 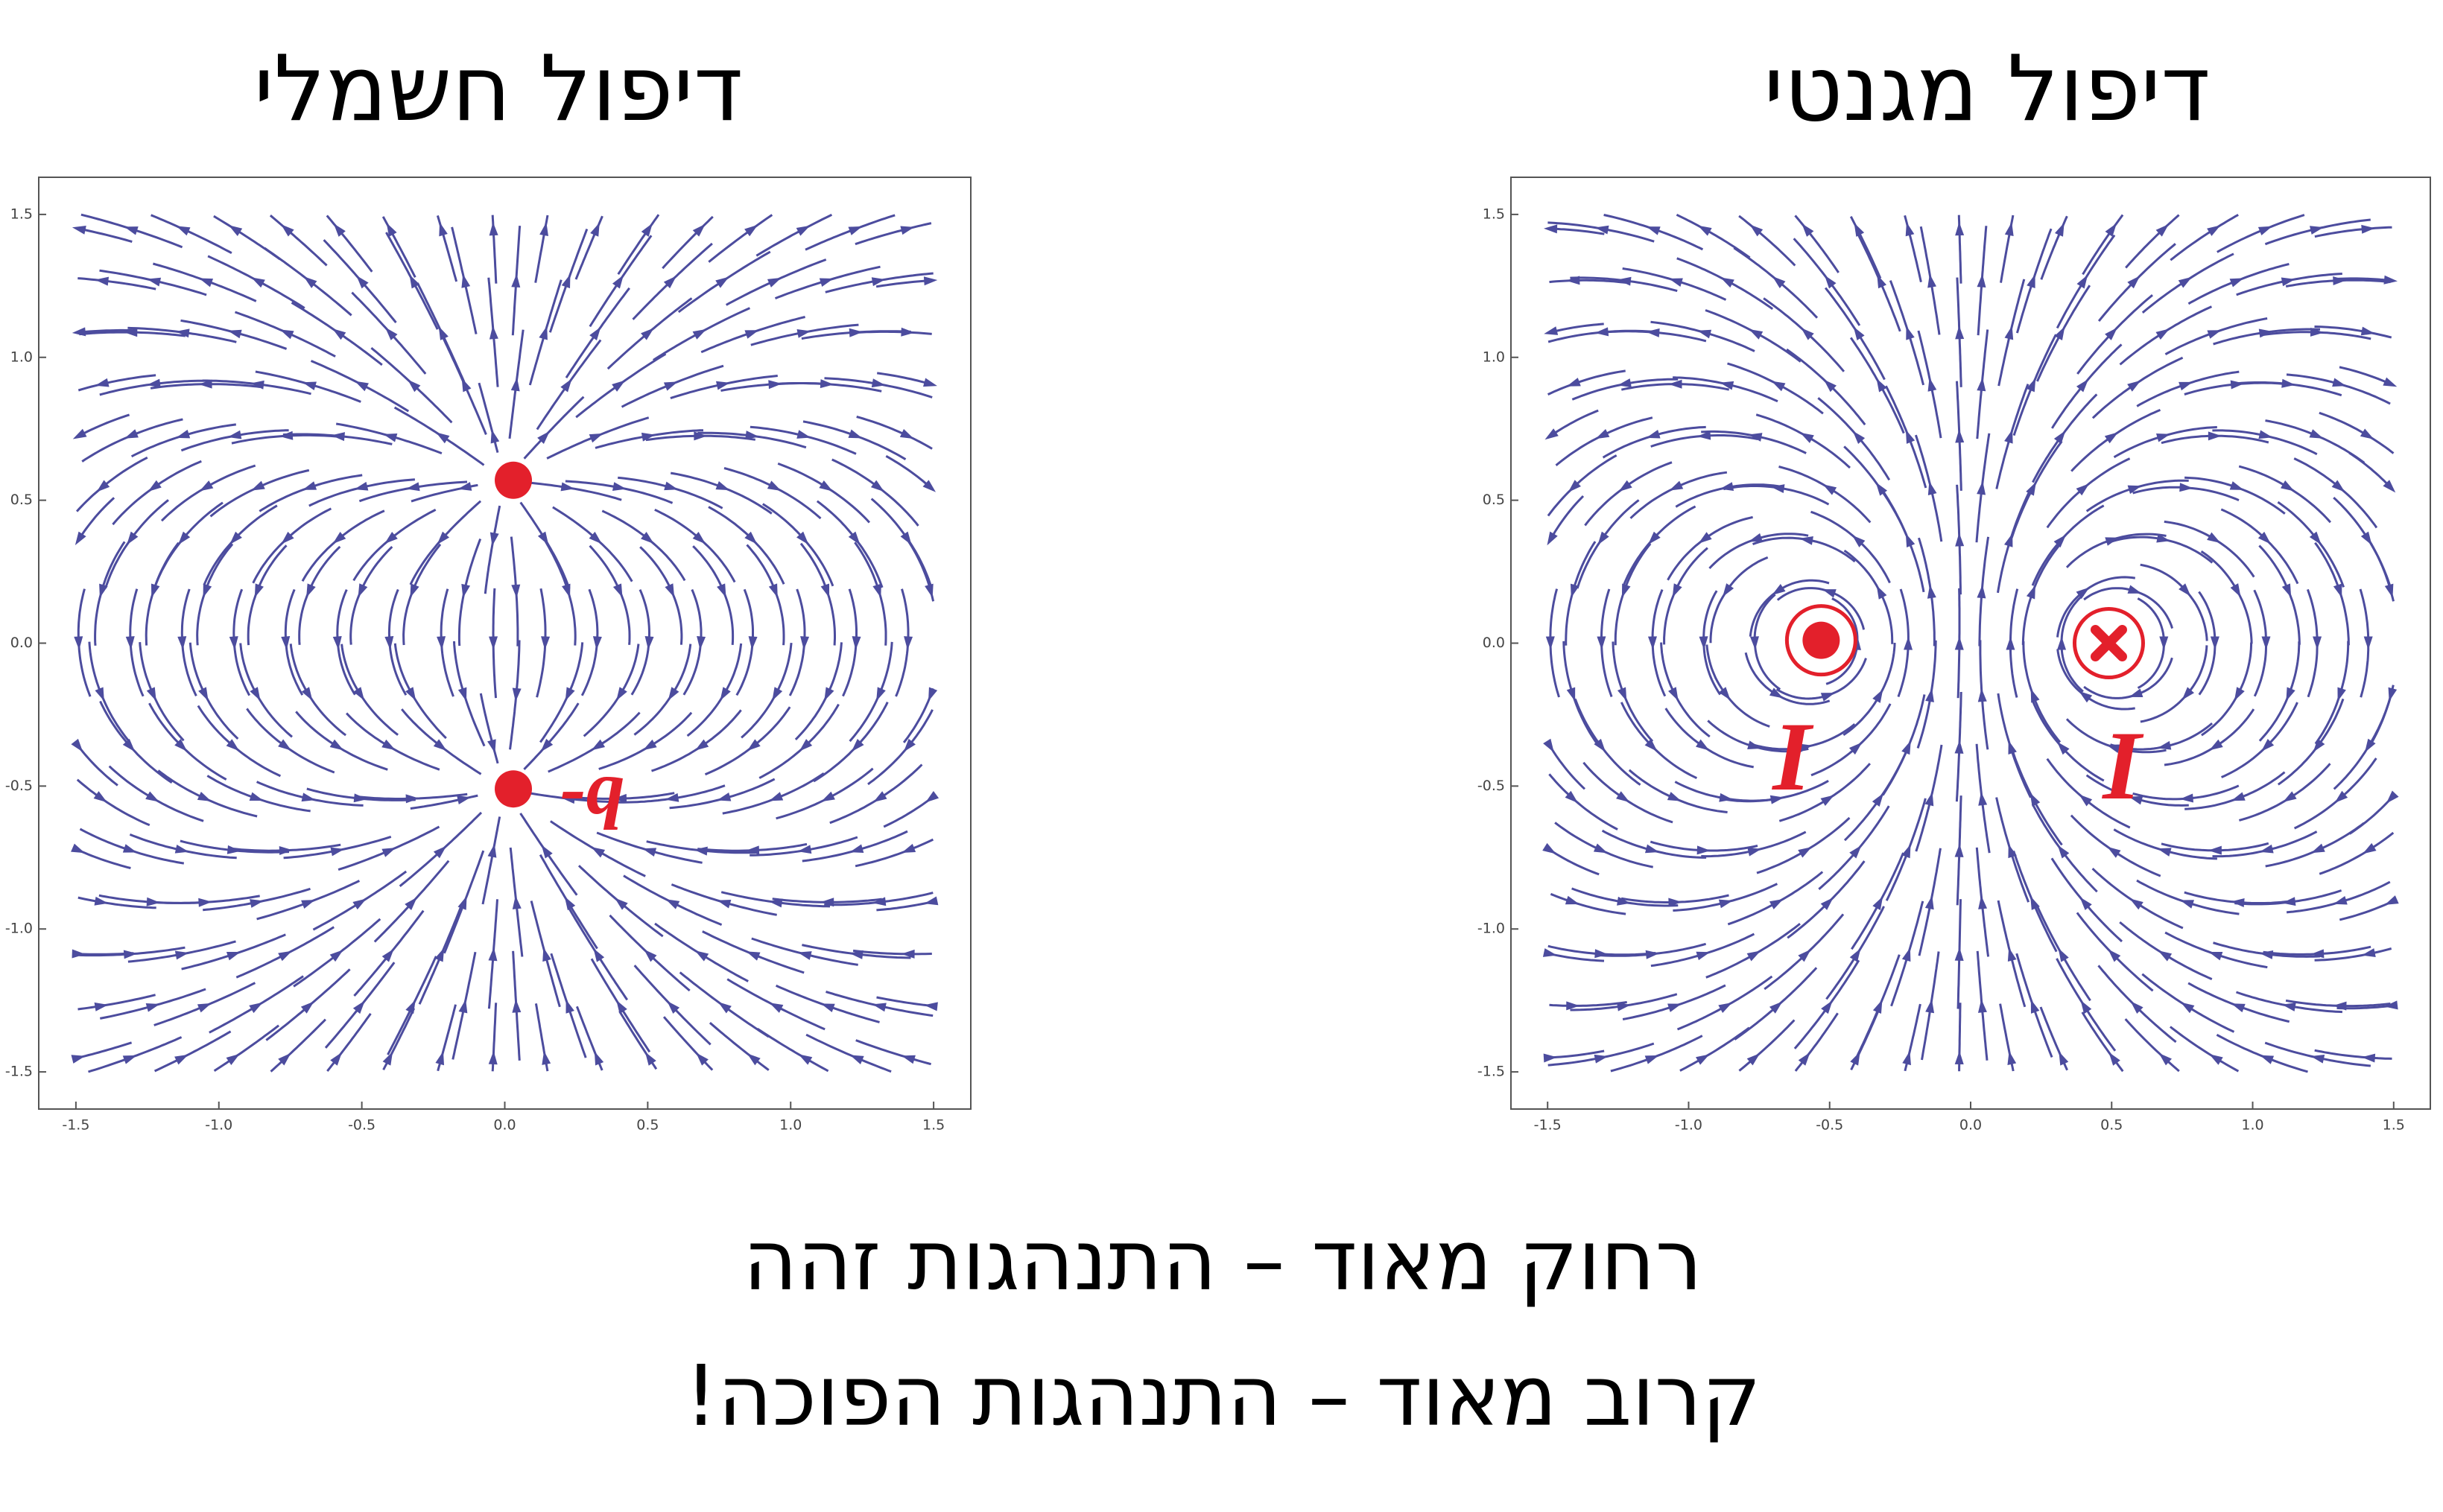 What do you see at coordinates (2108, 643) in the screenshot?
I see `current-ring` at bounding box center [2108, 643].